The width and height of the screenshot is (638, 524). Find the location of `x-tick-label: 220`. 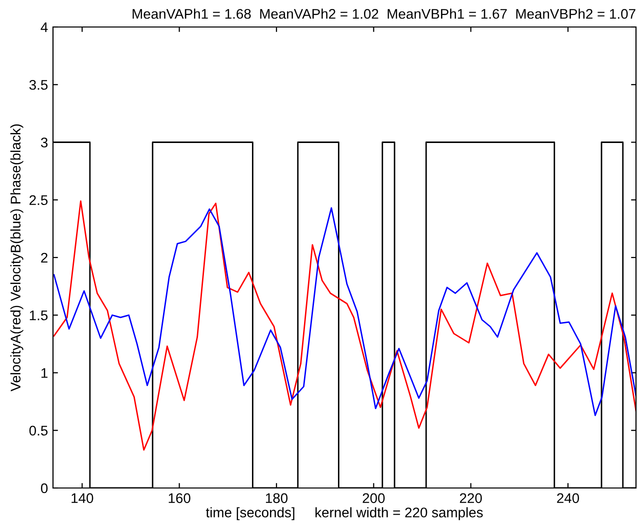

x-tick-label: 220 is located at coordinates (471, 498).